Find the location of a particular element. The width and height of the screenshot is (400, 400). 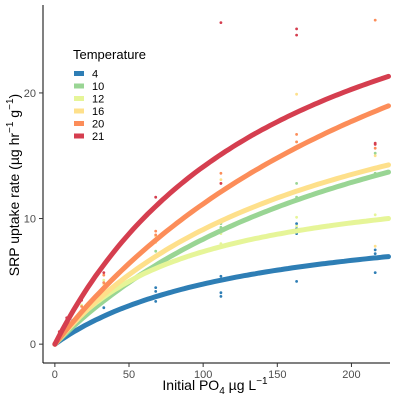

x-axis-title: Initial PO4 µg L−1 is located at coordinates (215, 386).